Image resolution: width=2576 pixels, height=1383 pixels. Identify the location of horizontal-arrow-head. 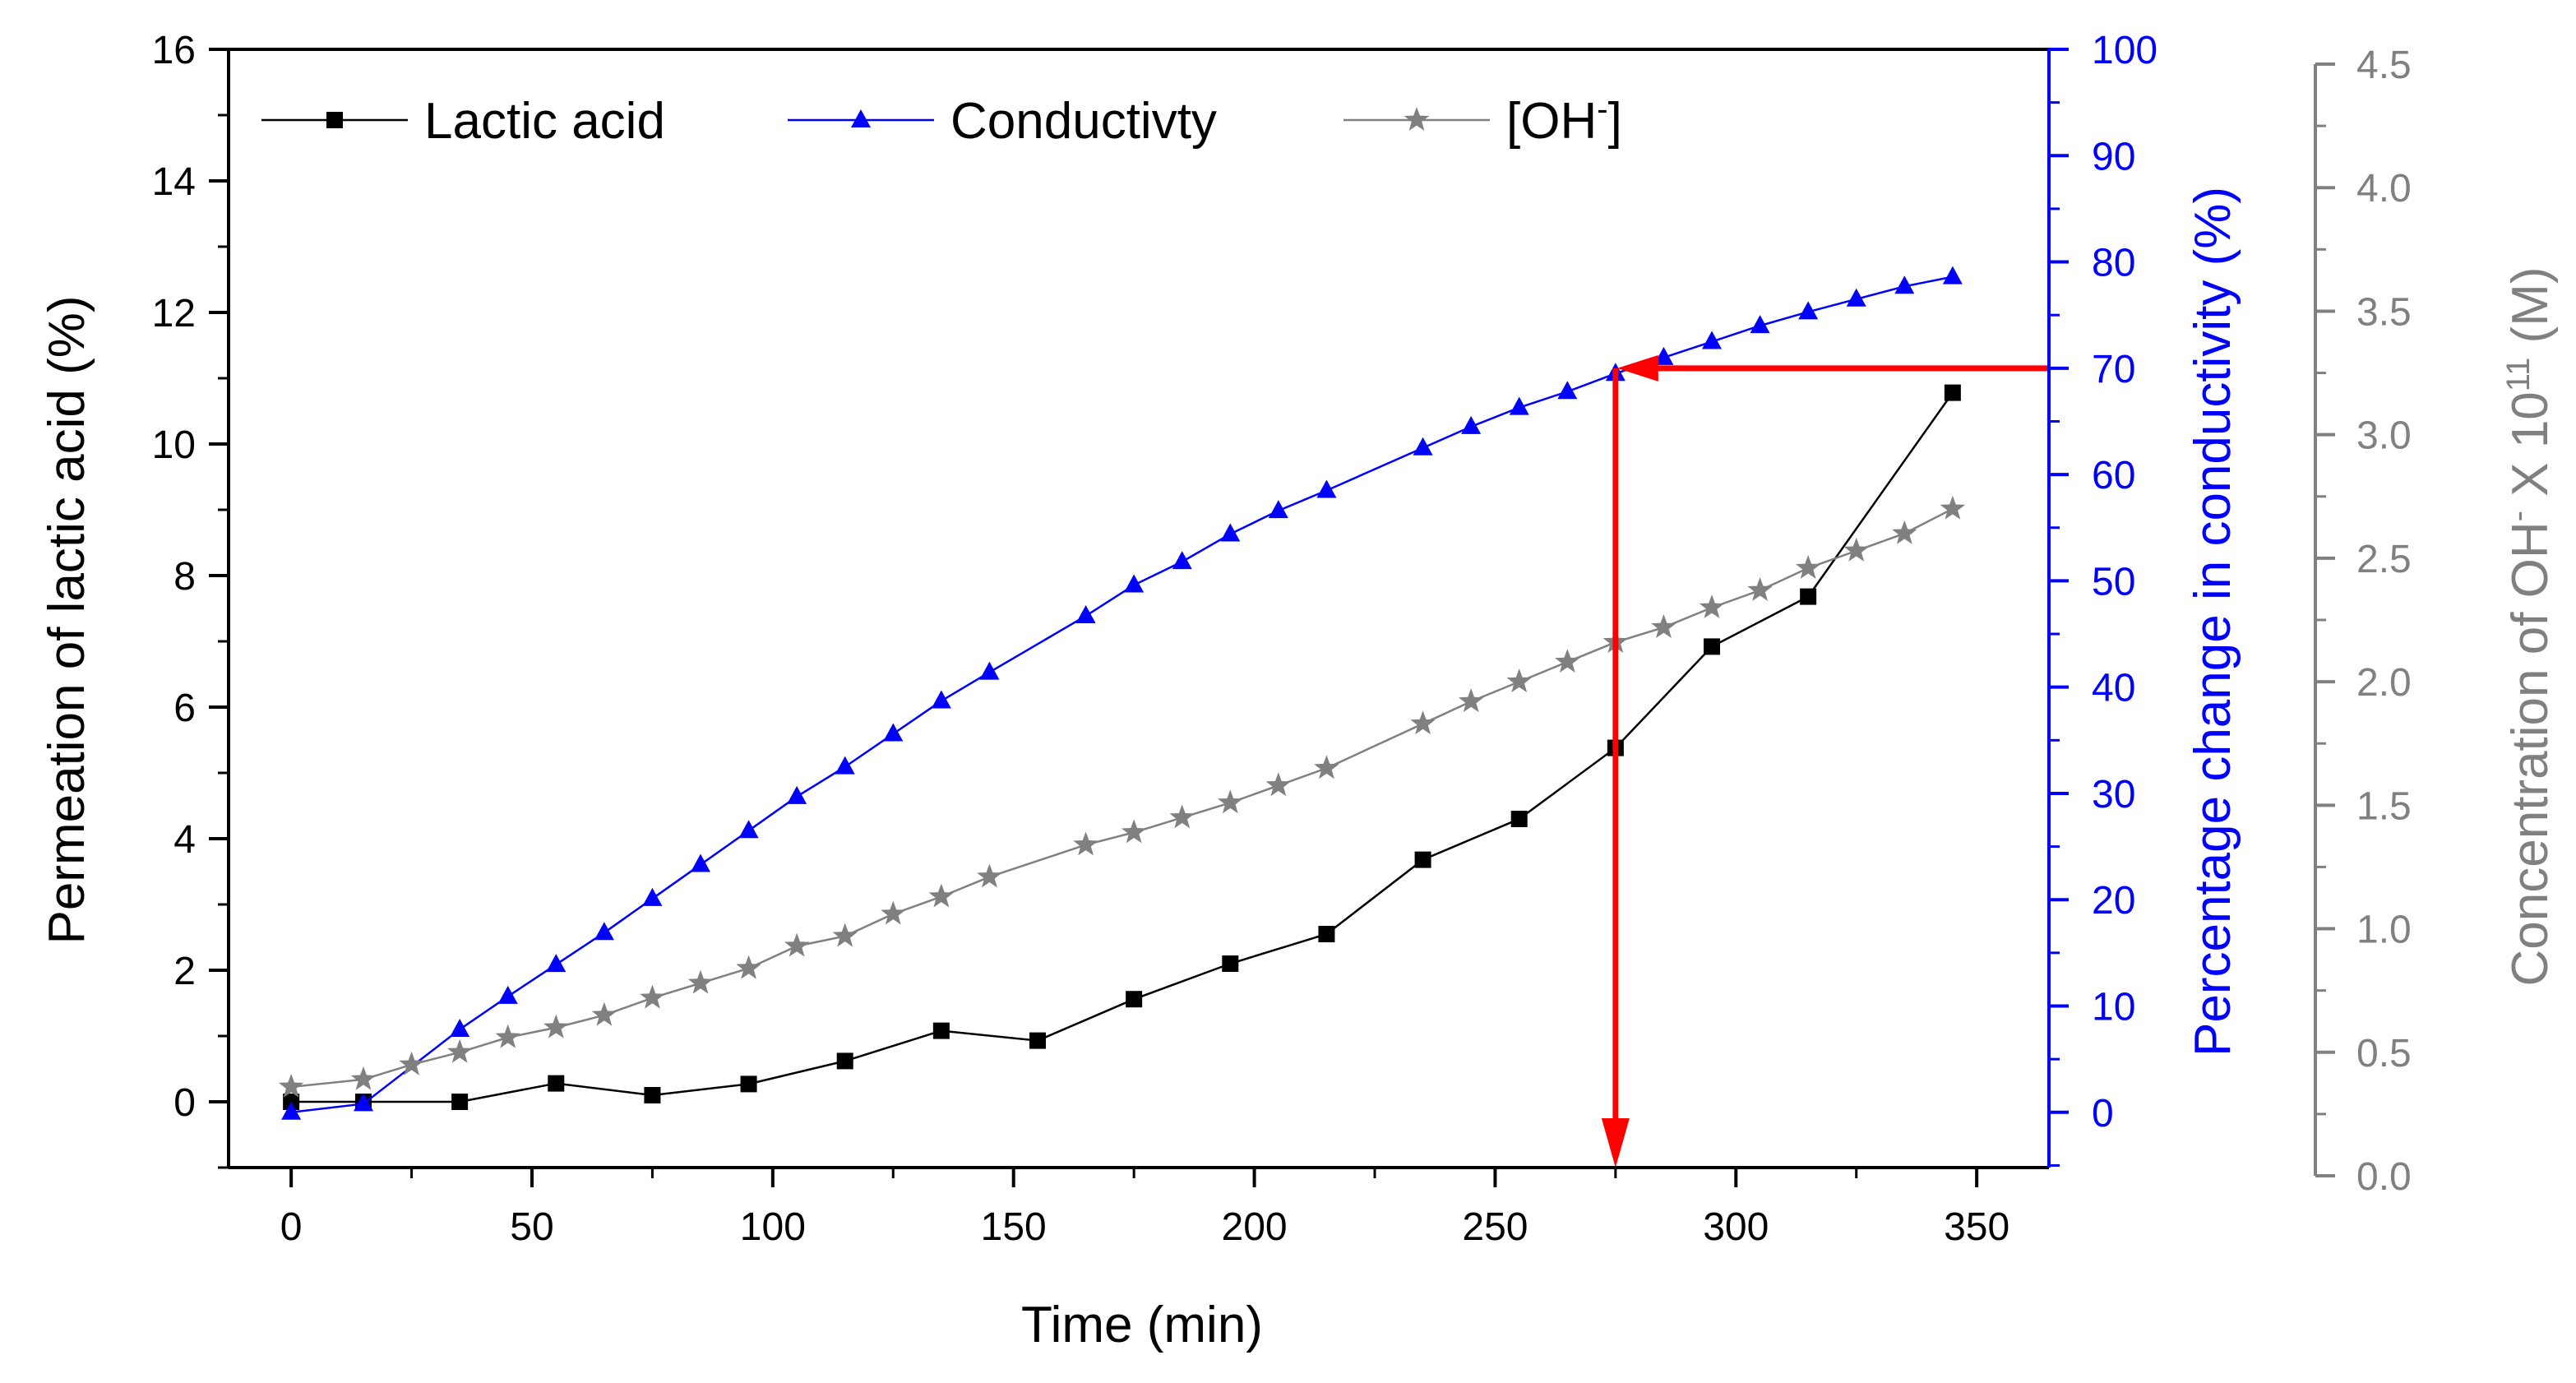
(1637, 368).